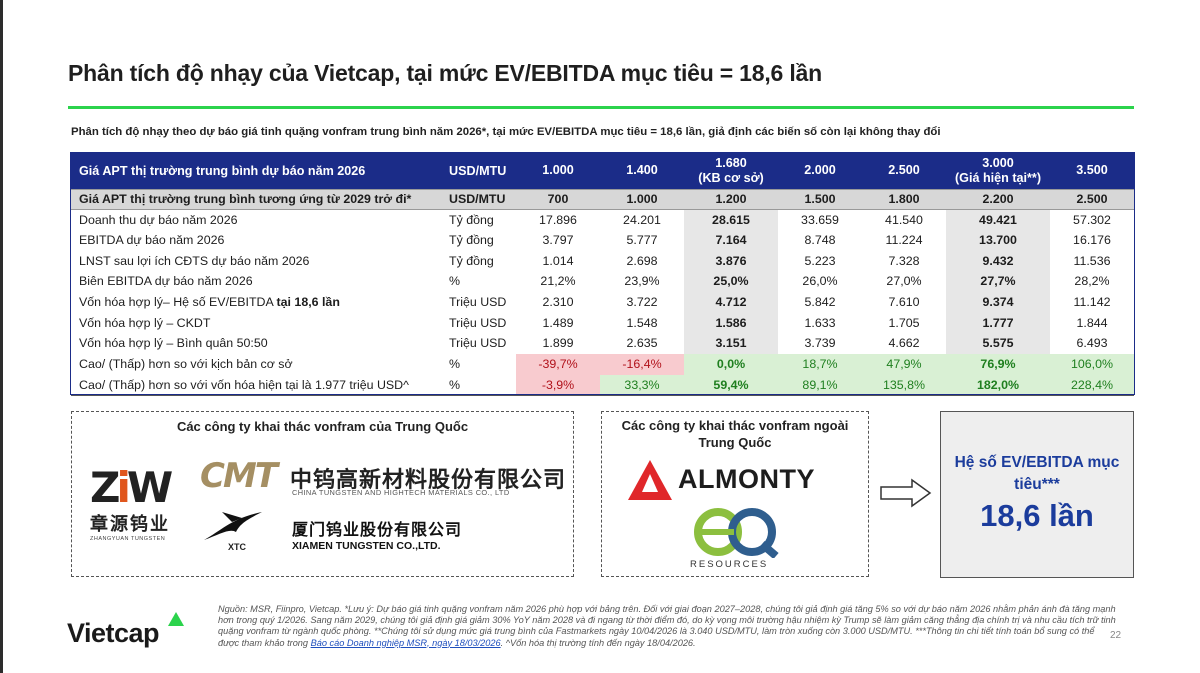 The image size is (1200, 673). I want to click on table-cell: 2.698, so click(642, 260).